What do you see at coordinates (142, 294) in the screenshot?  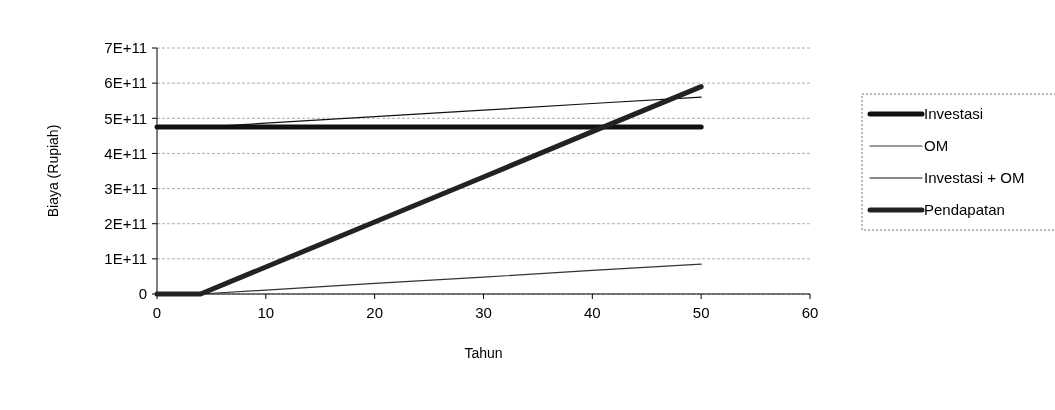 I see `y-tick-label: 0` at bounding box center [142, 294].